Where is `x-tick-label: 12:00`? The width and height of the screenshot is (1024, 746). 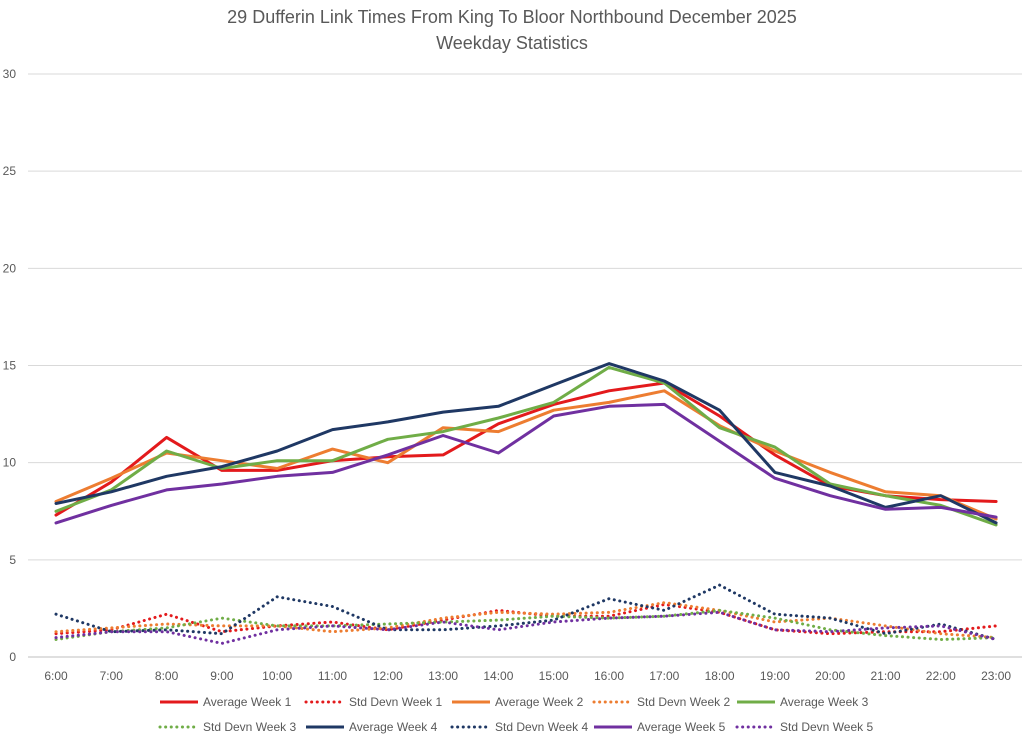
x-tick-label: 12:00 is located at coordinates (388, 676).